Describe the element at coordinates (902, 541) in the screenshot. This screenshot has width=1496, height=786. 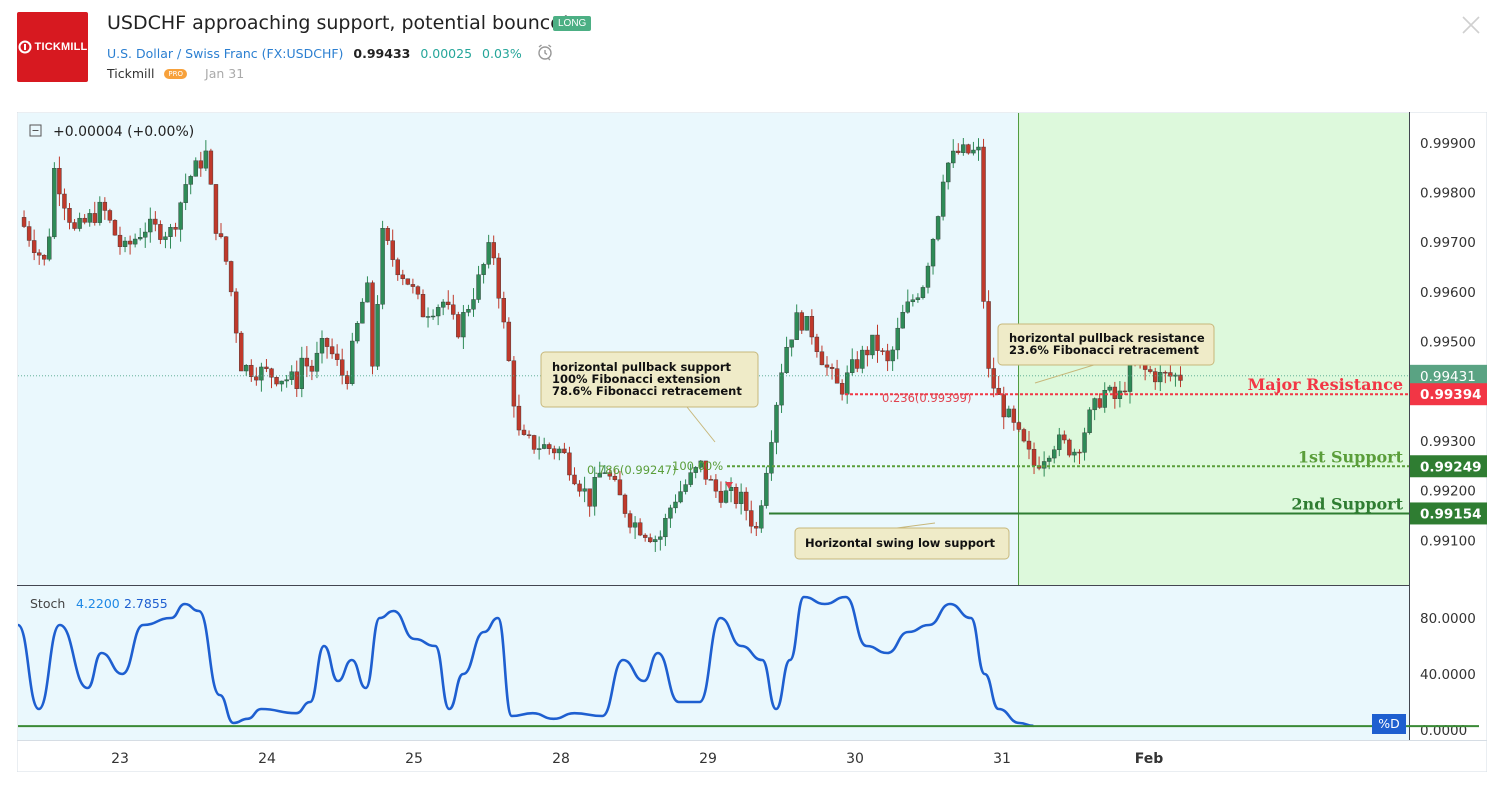
I see `annotation-swing-low: Horizontal swing low support` at that location.